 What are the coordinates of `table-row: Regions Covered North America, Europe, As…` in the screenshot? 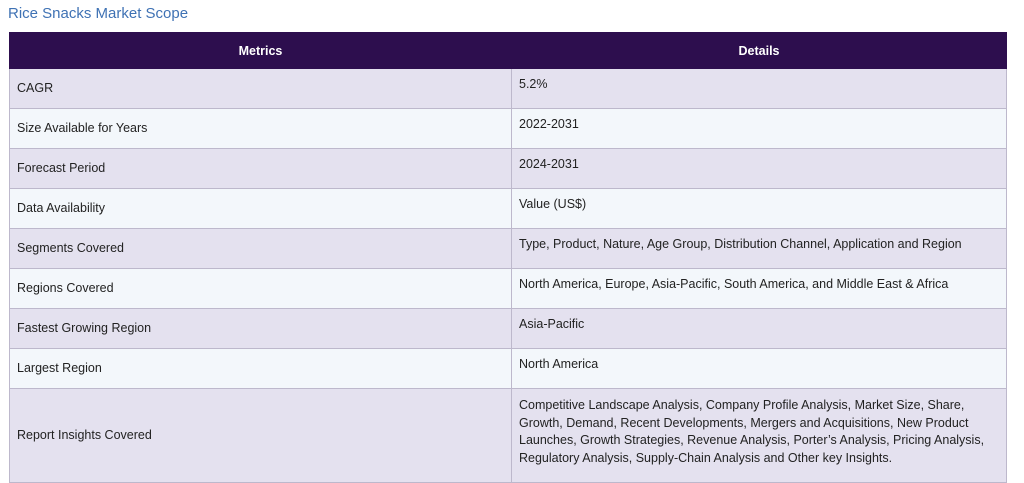 It's located at (508, 288).